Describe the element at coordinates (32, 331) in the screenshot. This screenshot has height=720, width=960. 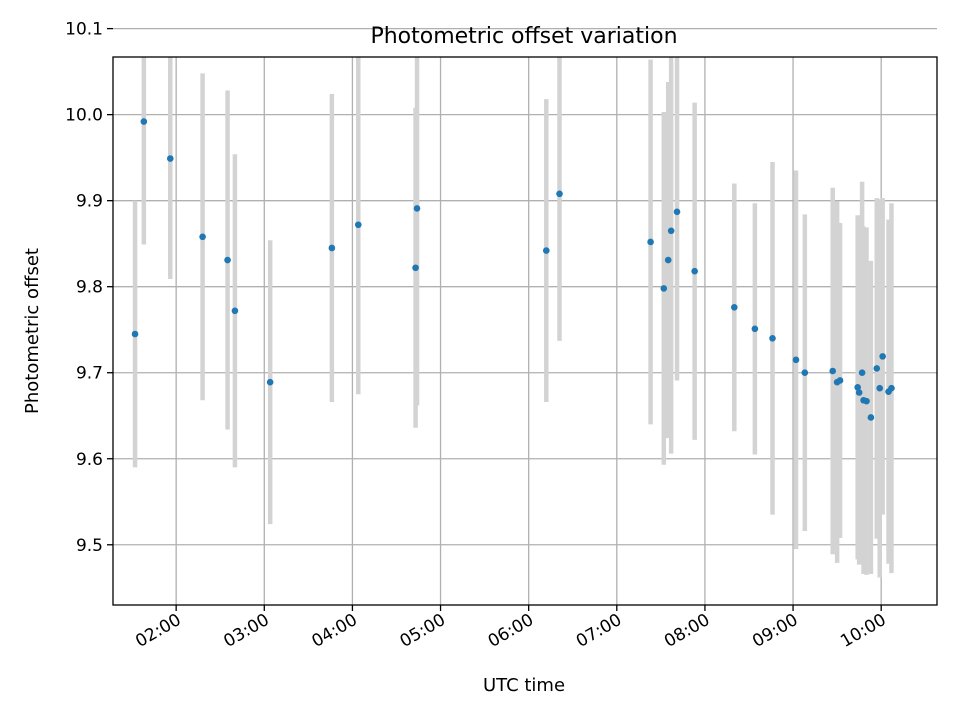
I see `y-axis-label: Photometric offset` at that location.